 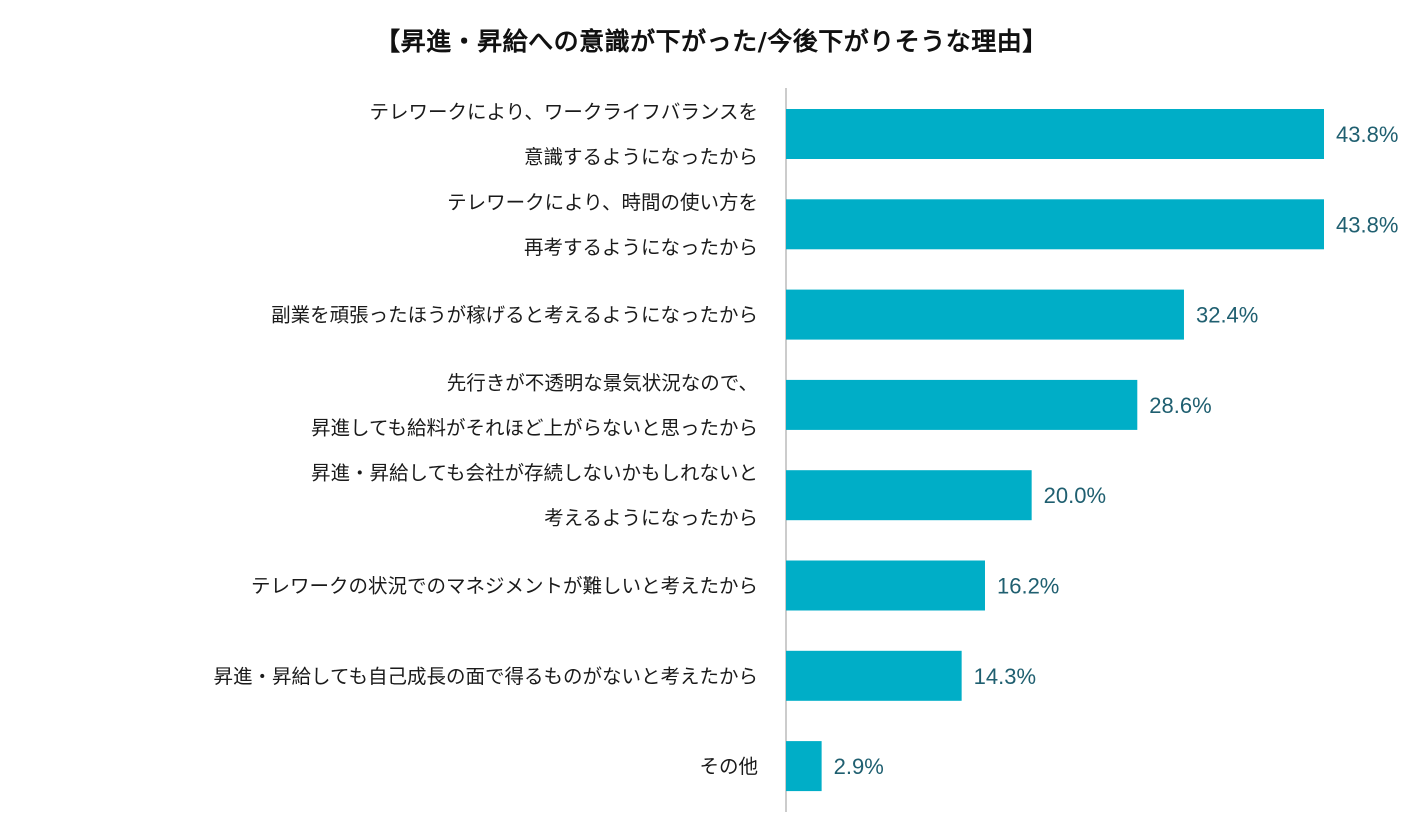 What do you see at coordinates (514, 315) in the screenshot?
I see `category-label: 副業を頑張ったほうが稼げると考えるようになったから` at bounding box center [514, 315].